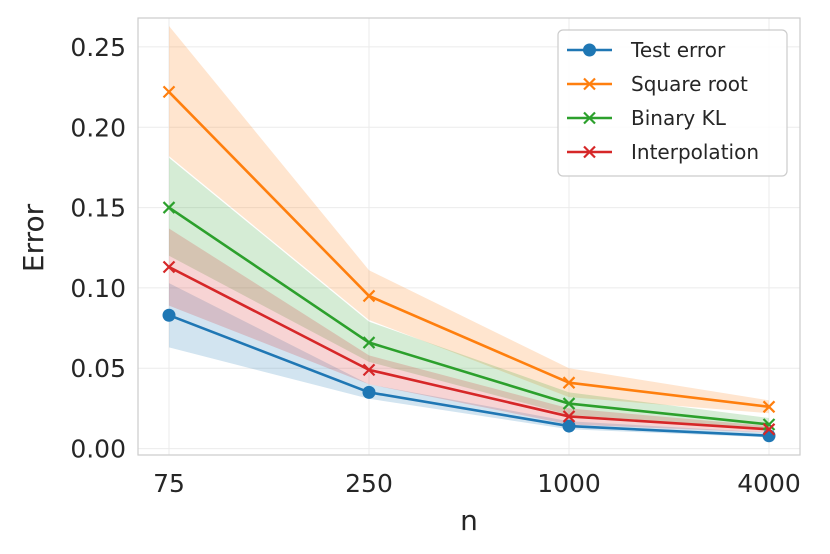 The image size is (830, 554). What do you see at coordinates (695, 152) in the screenshot?
I see `legend-label: Interpolation` at bounding box center [695, 152].